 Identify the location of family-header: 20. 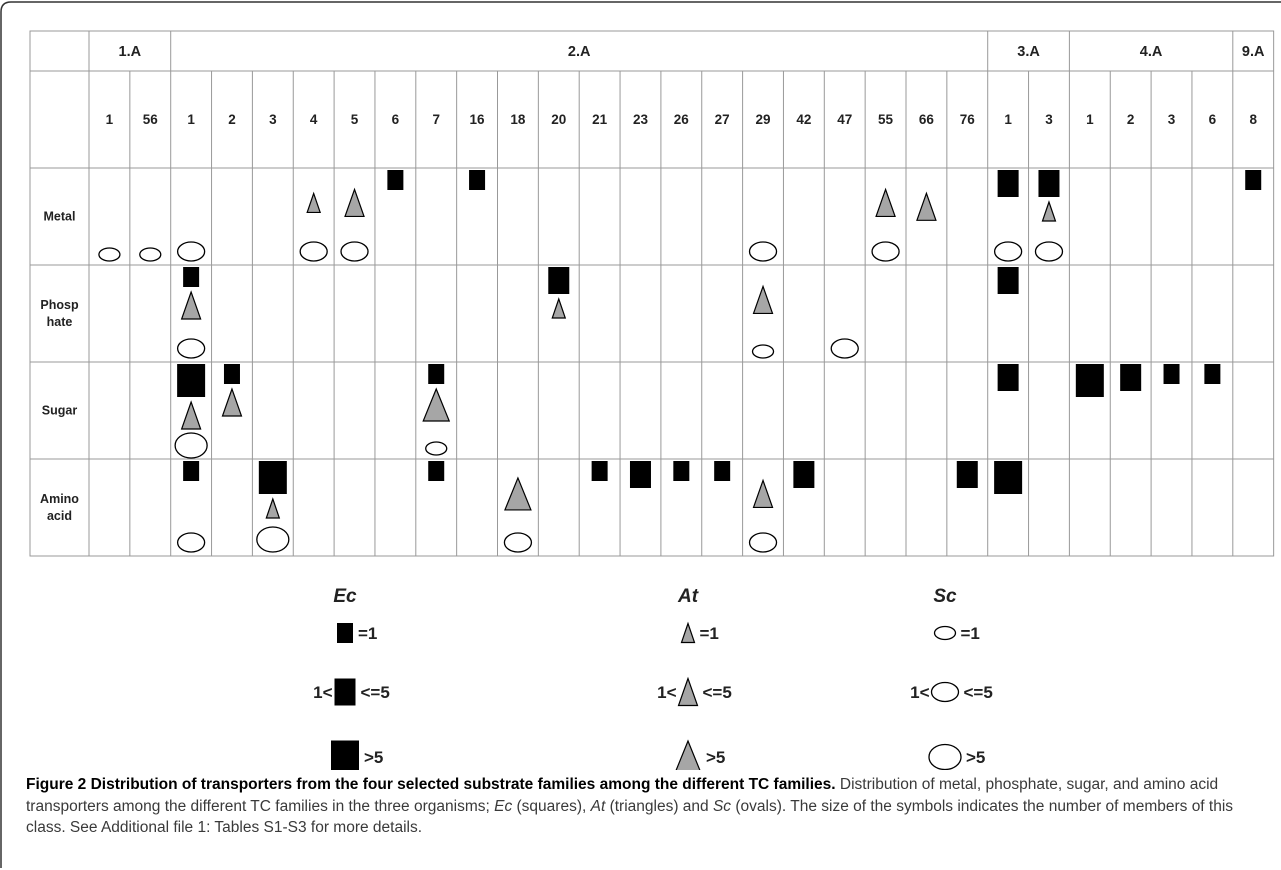
(558, 119).